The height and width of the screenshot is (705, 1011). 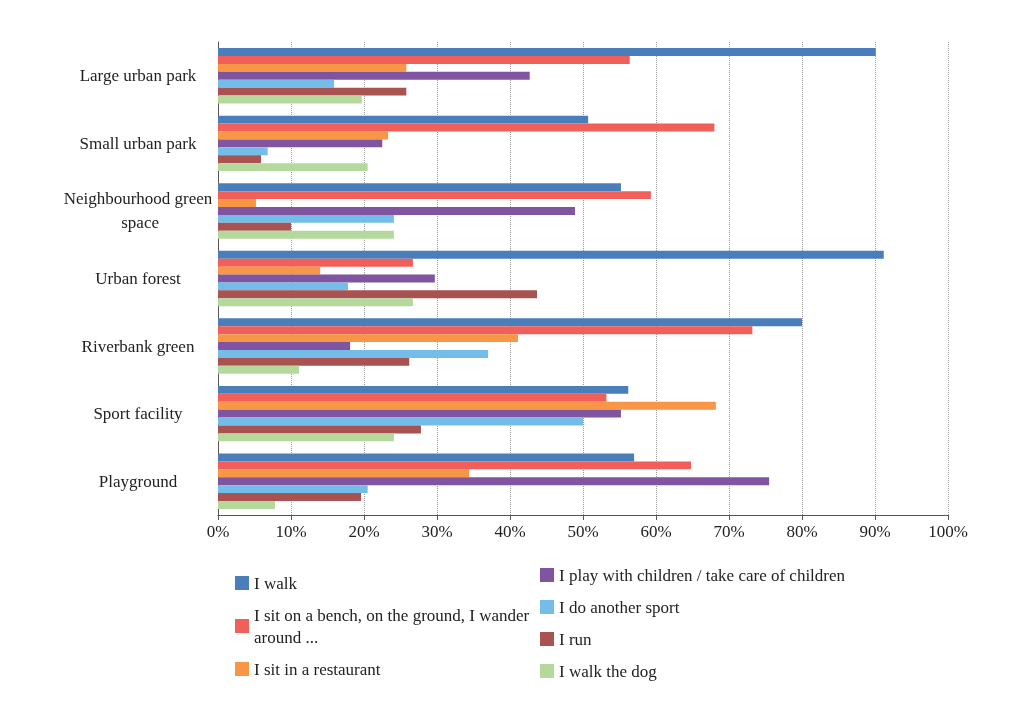 What do you see at coordinates (291, 531) in the screenshot?
I see `x-tick-label: 10%` at bounding box center [291, 531].